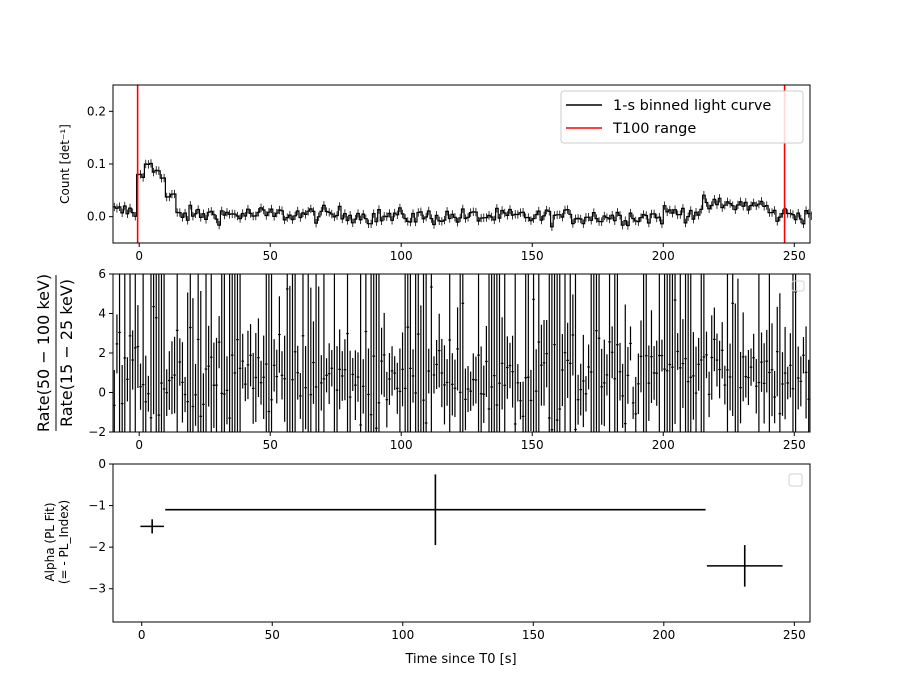 The width and height of the screenshot is (900, 700). Describe the element at coordinates (102, 353) in the screenshot. I see `y-tick-label: 2` at that location.